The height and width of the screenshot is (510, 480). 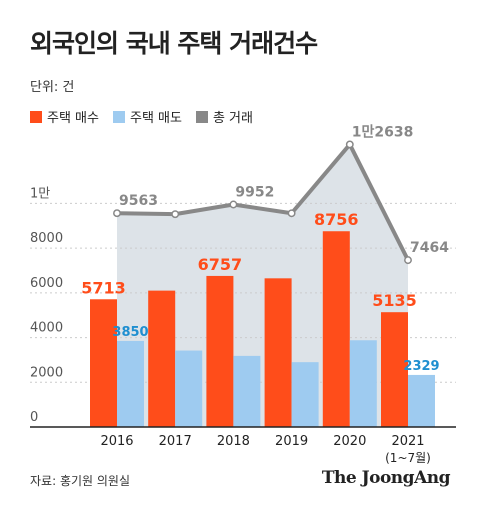 What do you see at coordinates (386, 478) in the screenshot?
I see `publisher-logo: The JoongAng` at bounding box center [386, 478].